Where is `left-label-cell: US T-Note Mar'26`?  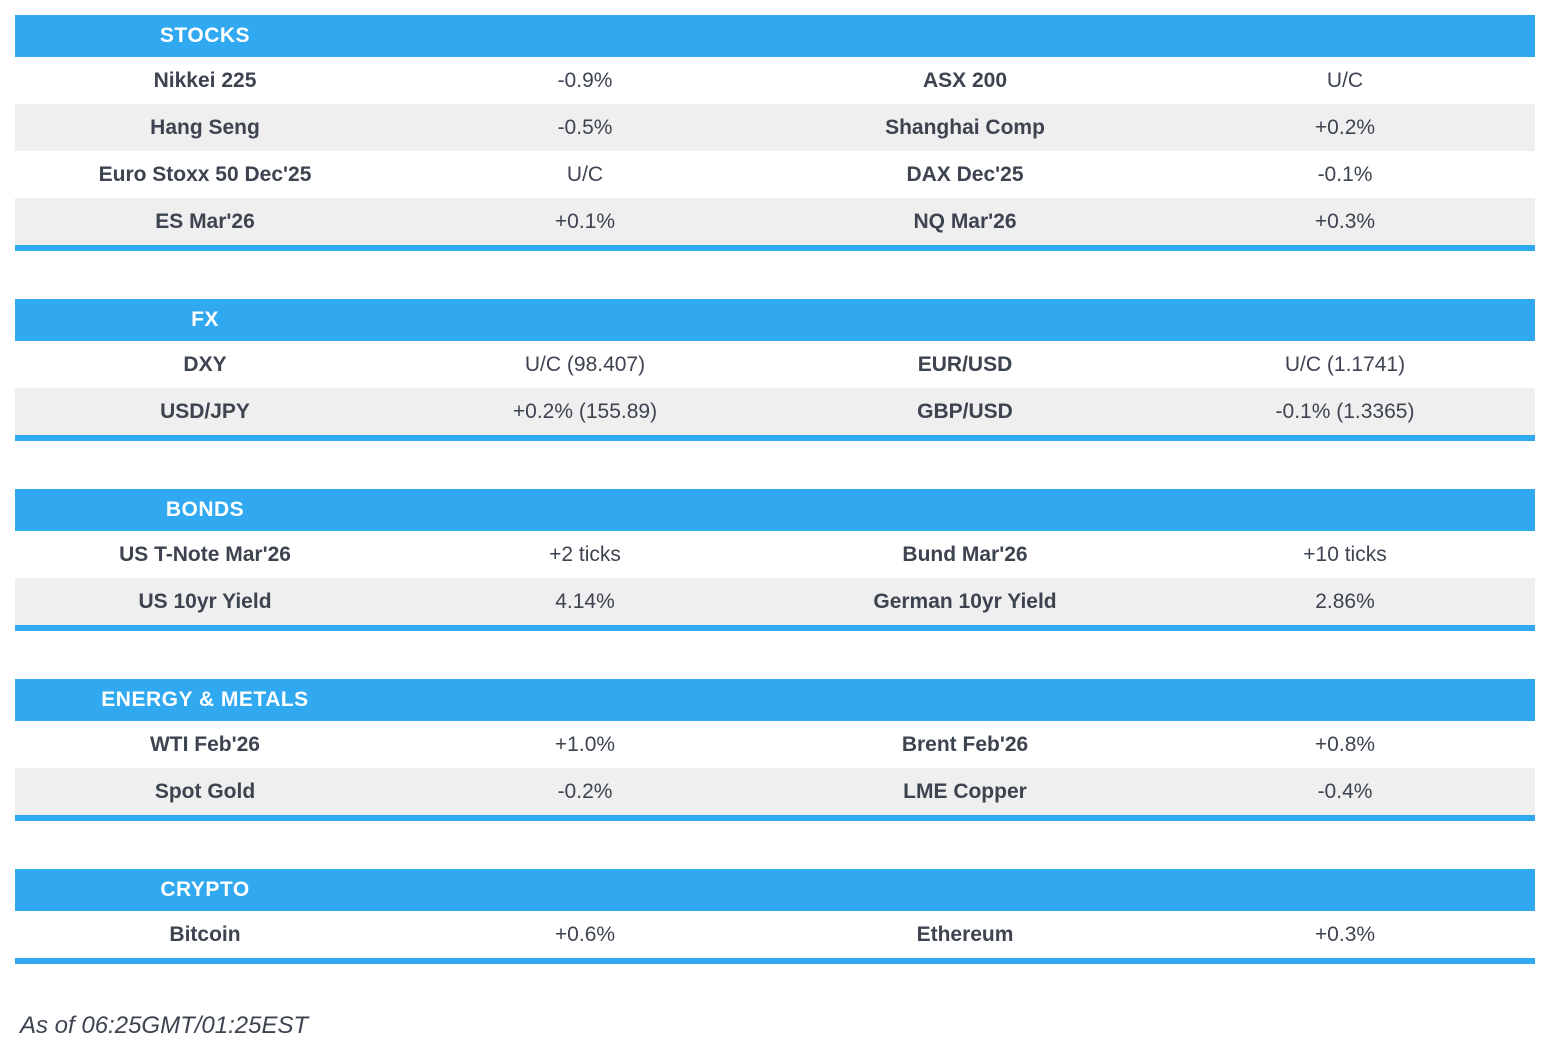 left-label-cell: US T-Note Mar'26 is located at coordinates (205, 554).